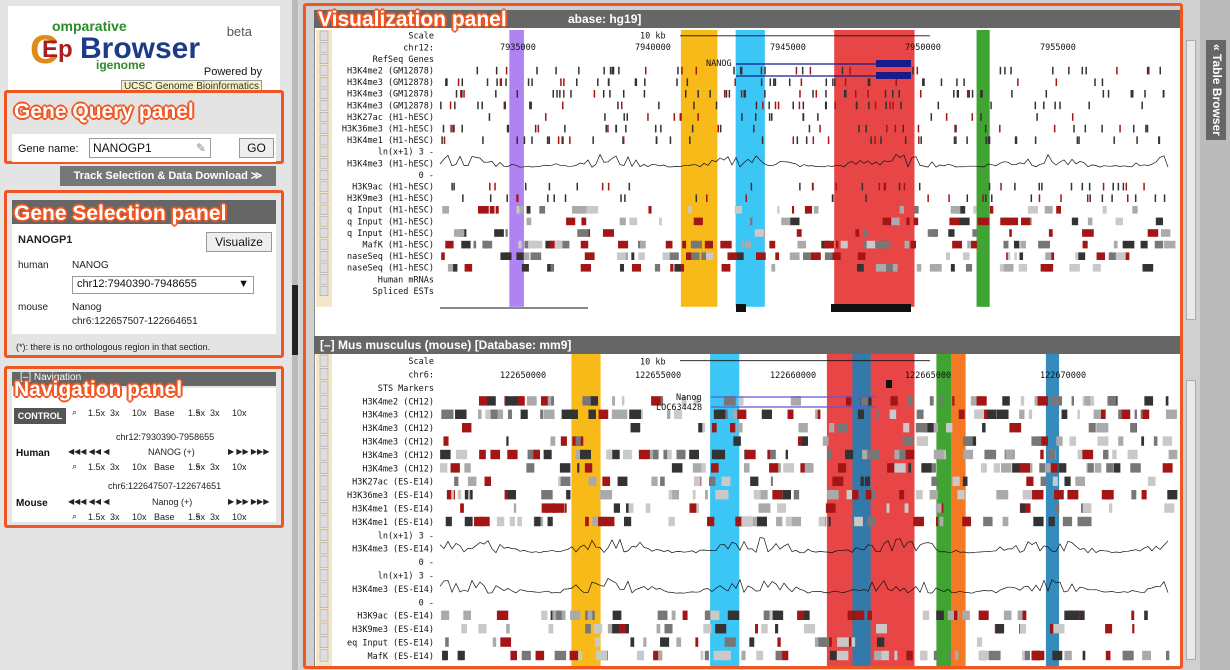  What do you see at coordinates (168, 176) in the screenshot?
I see `track-selection-button: Track Selection & Data Download ≫` at bounding box center [168, 176].